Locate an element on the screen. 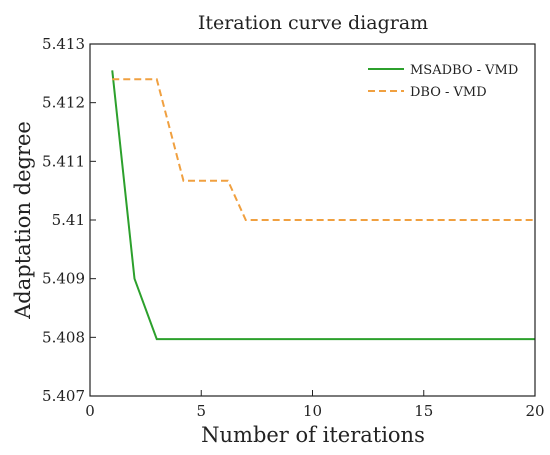  y-tick-label: 5.411 is located at coordinates (63, 161).